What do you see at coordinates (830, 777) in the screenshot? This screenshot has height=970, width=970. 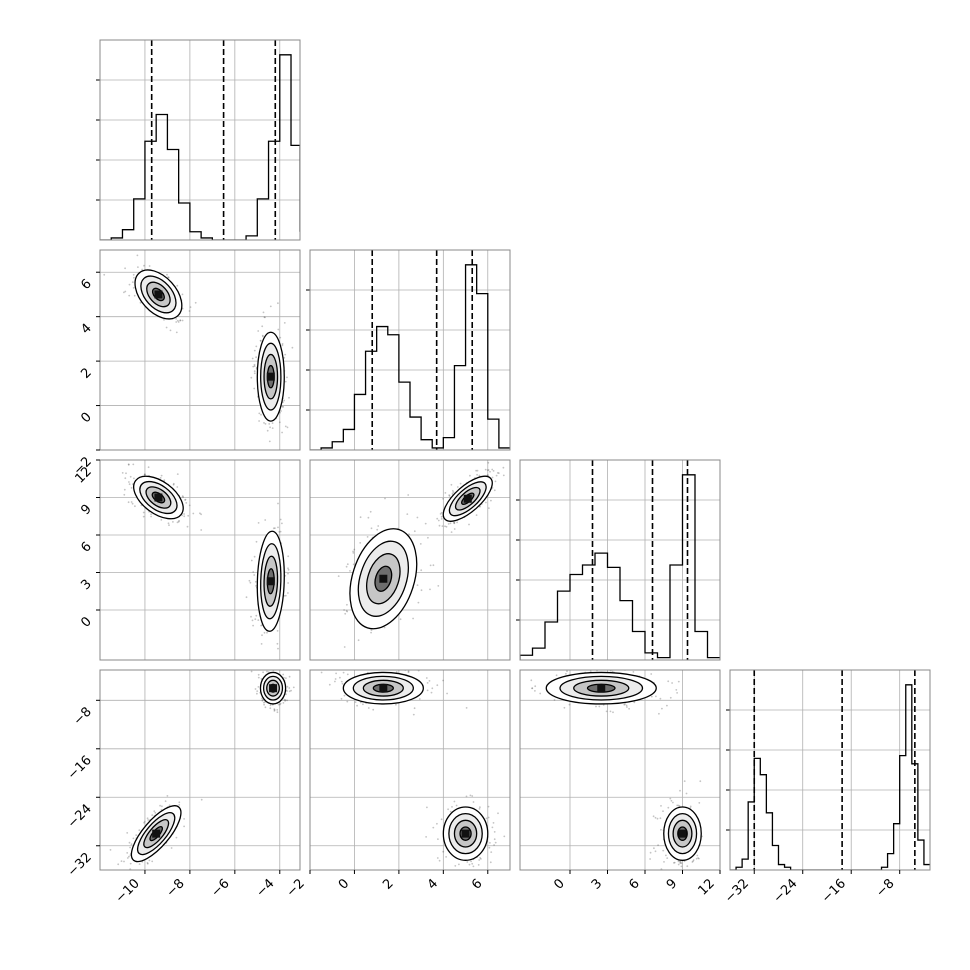 I see `histogram-step` at bounding box center [830, 777].